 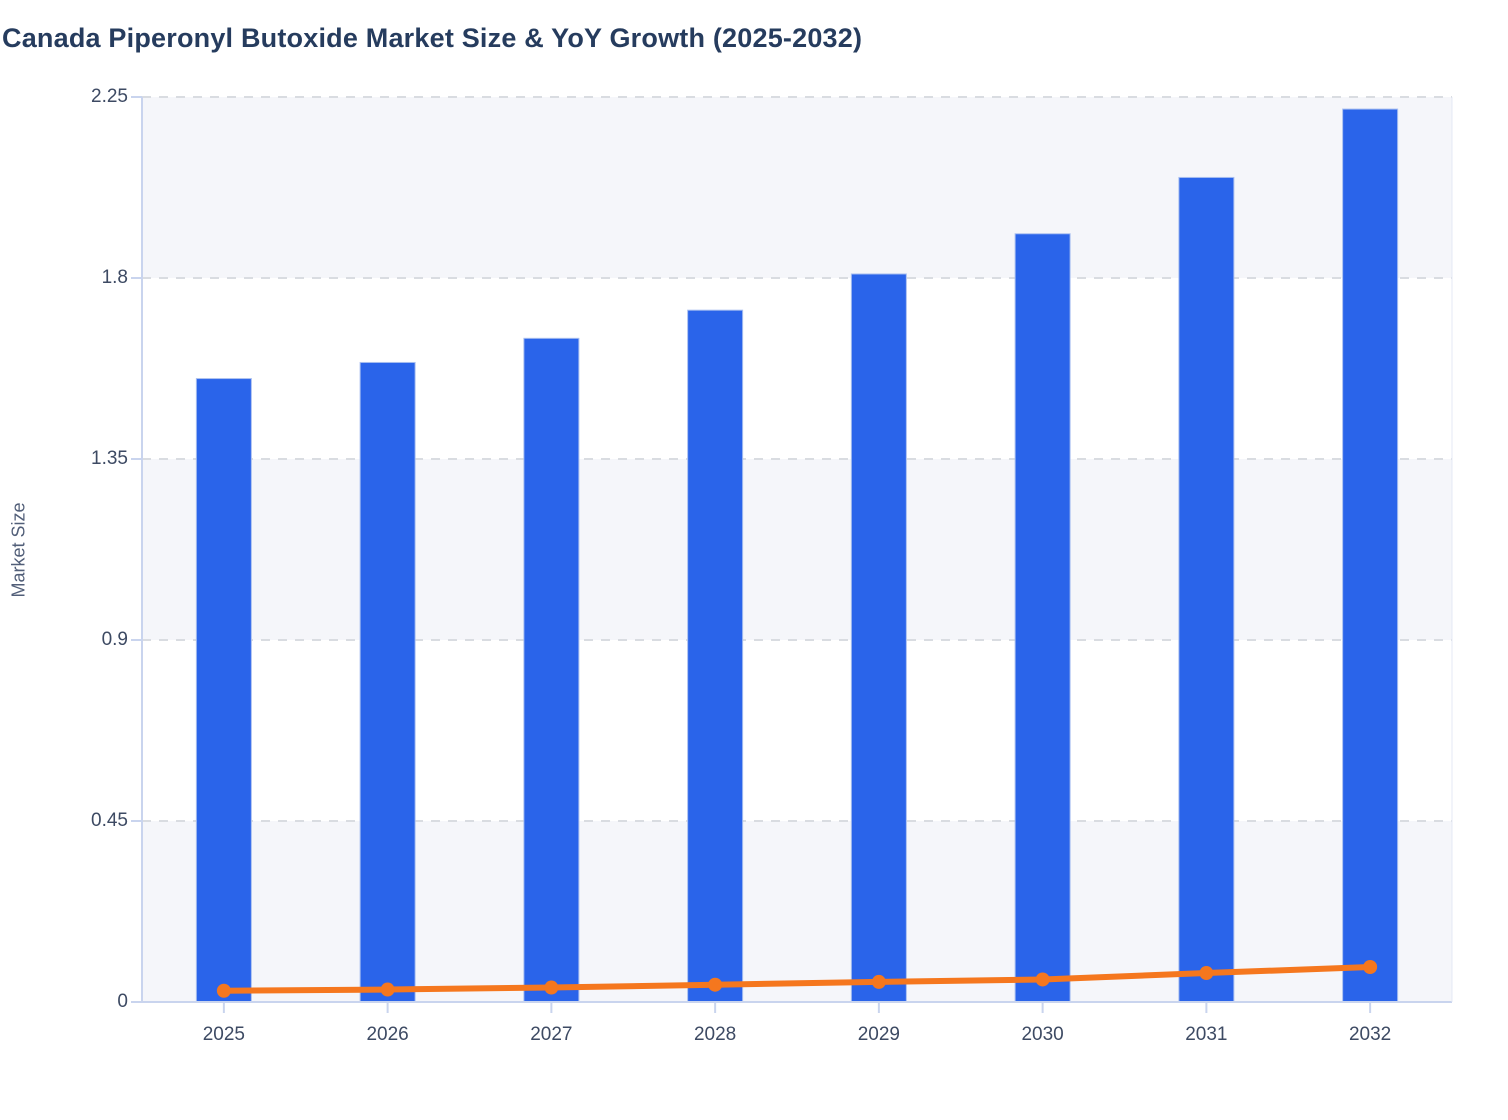 What do you see at coordinates (109, 820) in the screenshot?
I see `y-tick-label-0.45: 0.45` at bounding box center [109, 820].